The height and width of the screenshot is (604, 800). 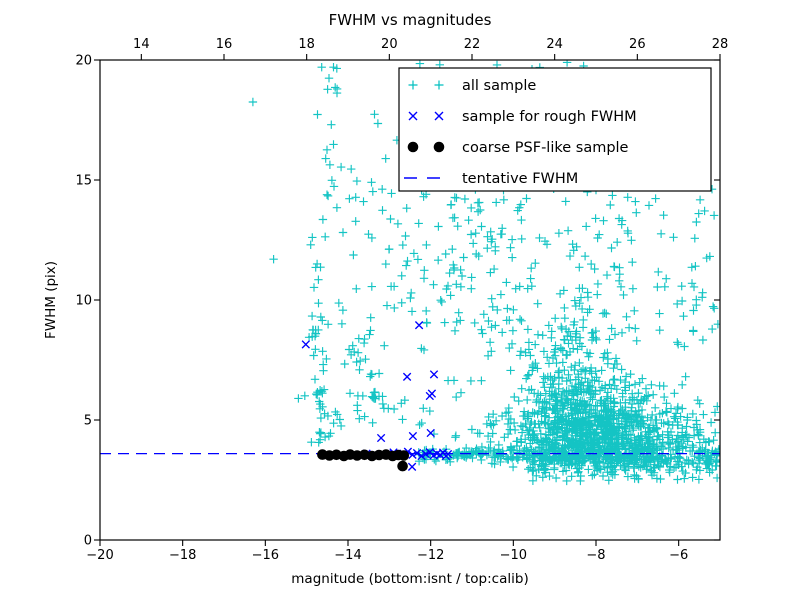 I want to click on legend-entry-plus: all sample, so click(x=472, y=86).